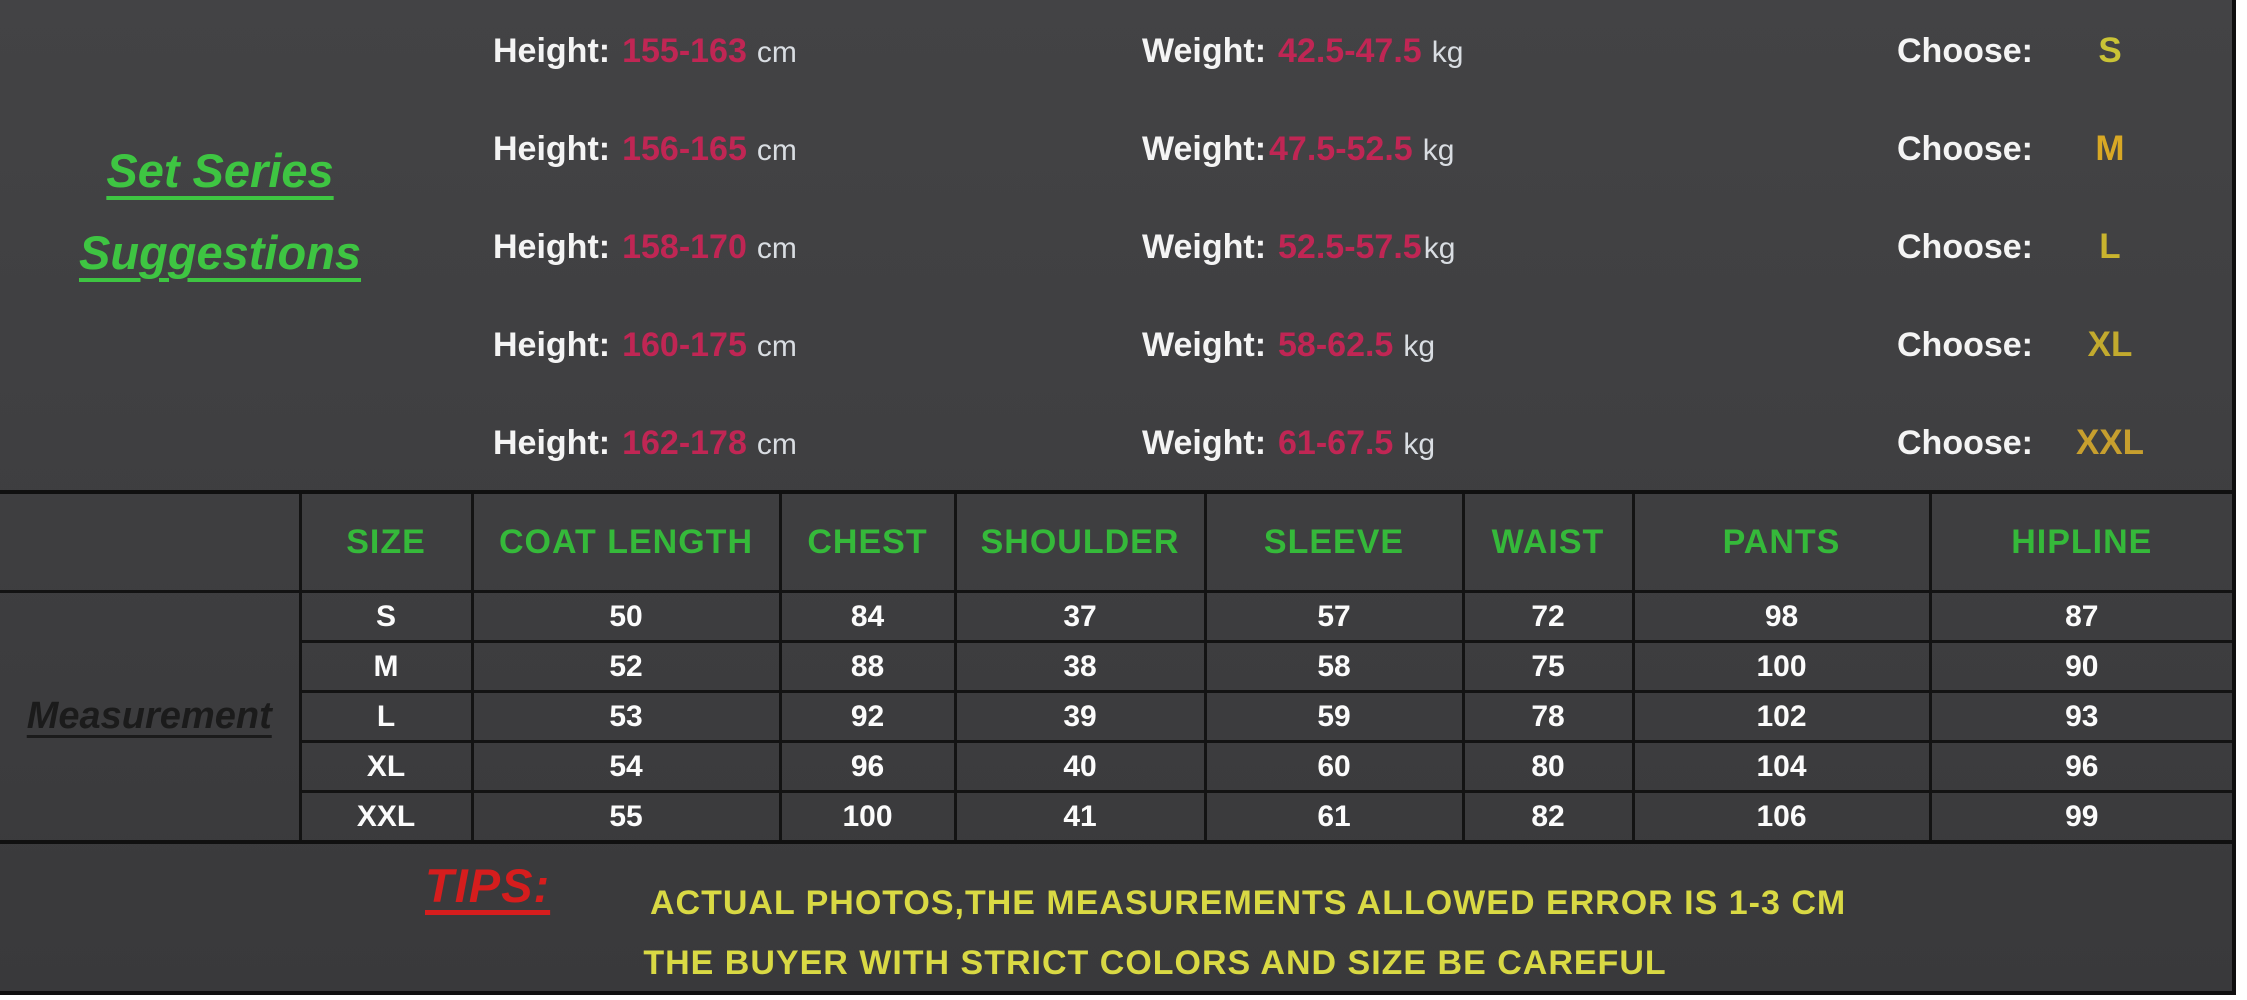 The image size is (2247, 1000). I want to click on table-row-xl: XL 54 96 40 60 80 104 96, so click(1116, 766).